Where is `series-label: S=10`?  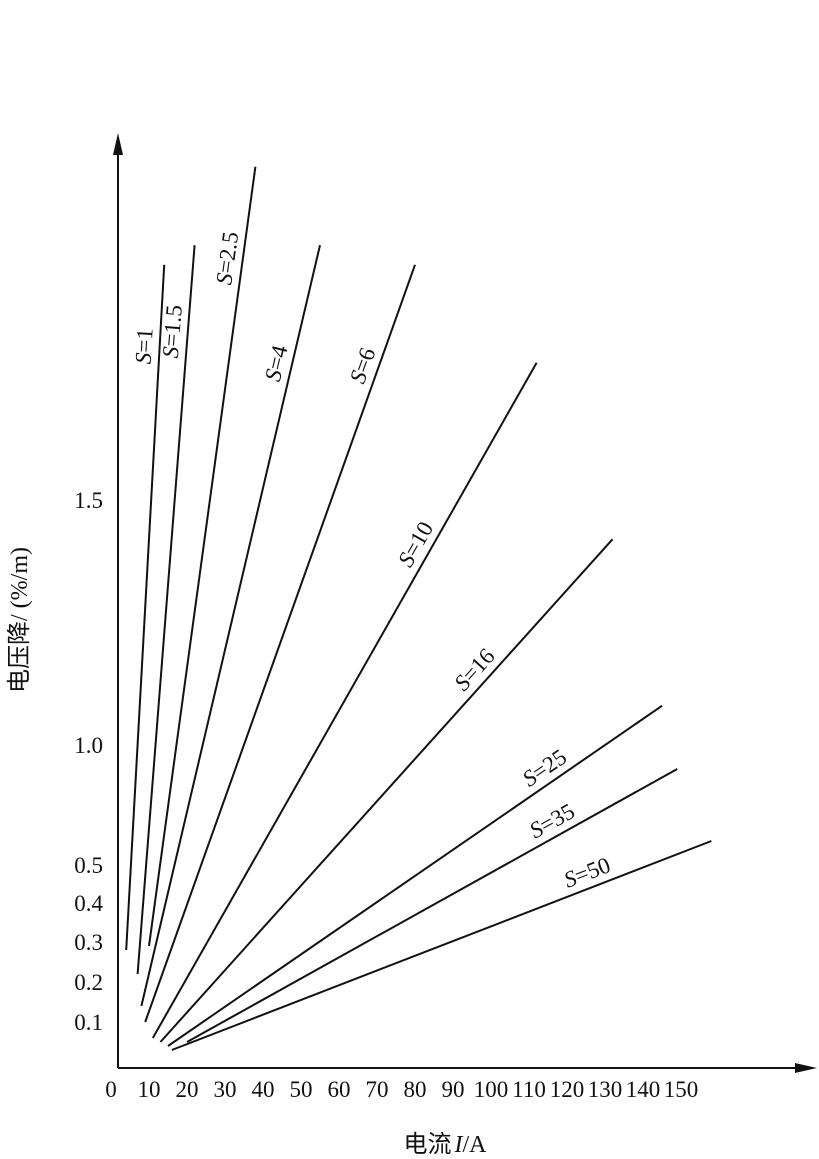 series-label: S=10 is located at coordinates (415, 544).